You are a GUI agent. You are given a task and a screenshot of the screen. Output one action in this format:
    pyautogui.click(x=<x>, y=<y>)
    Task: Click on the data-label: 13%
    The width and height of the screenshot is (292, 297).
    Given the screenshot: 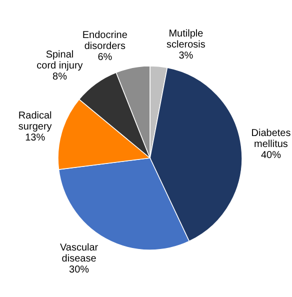 What is the action you would take?
    pyautogui.click(x=35, y=138)
    